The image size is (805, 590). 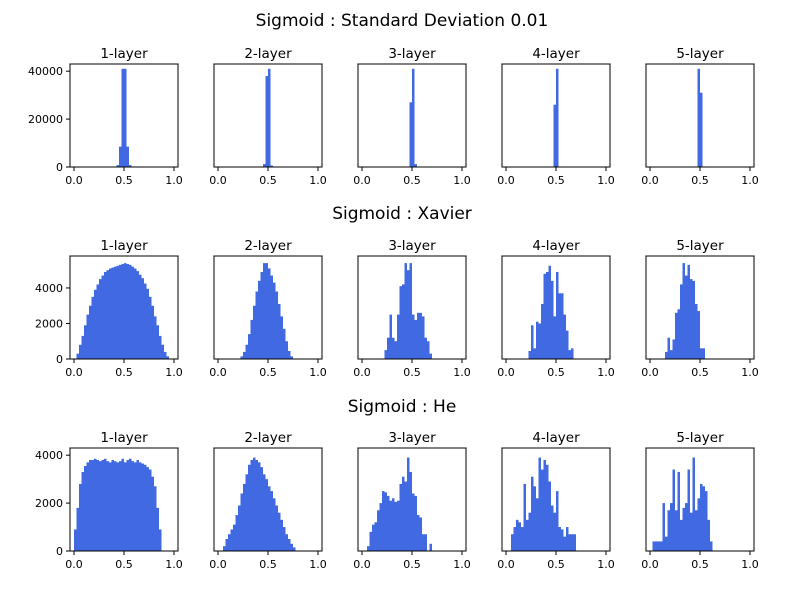 I want to click on histogram-panel: 2-layer 0.0 0.5 1.0, so click(x=268, y=308).